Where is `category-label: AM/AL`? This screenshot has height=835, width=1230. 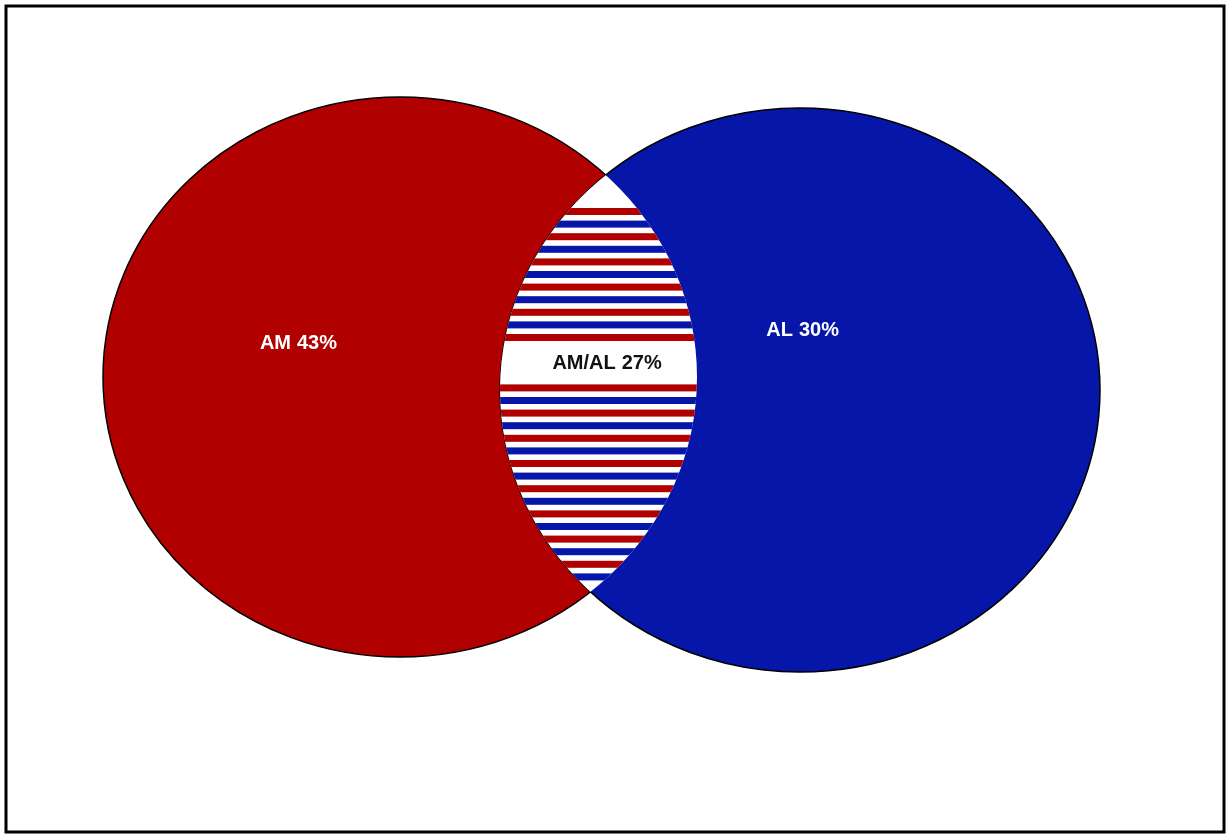 category-label: AM/AL is located at coordinates (584, 362).